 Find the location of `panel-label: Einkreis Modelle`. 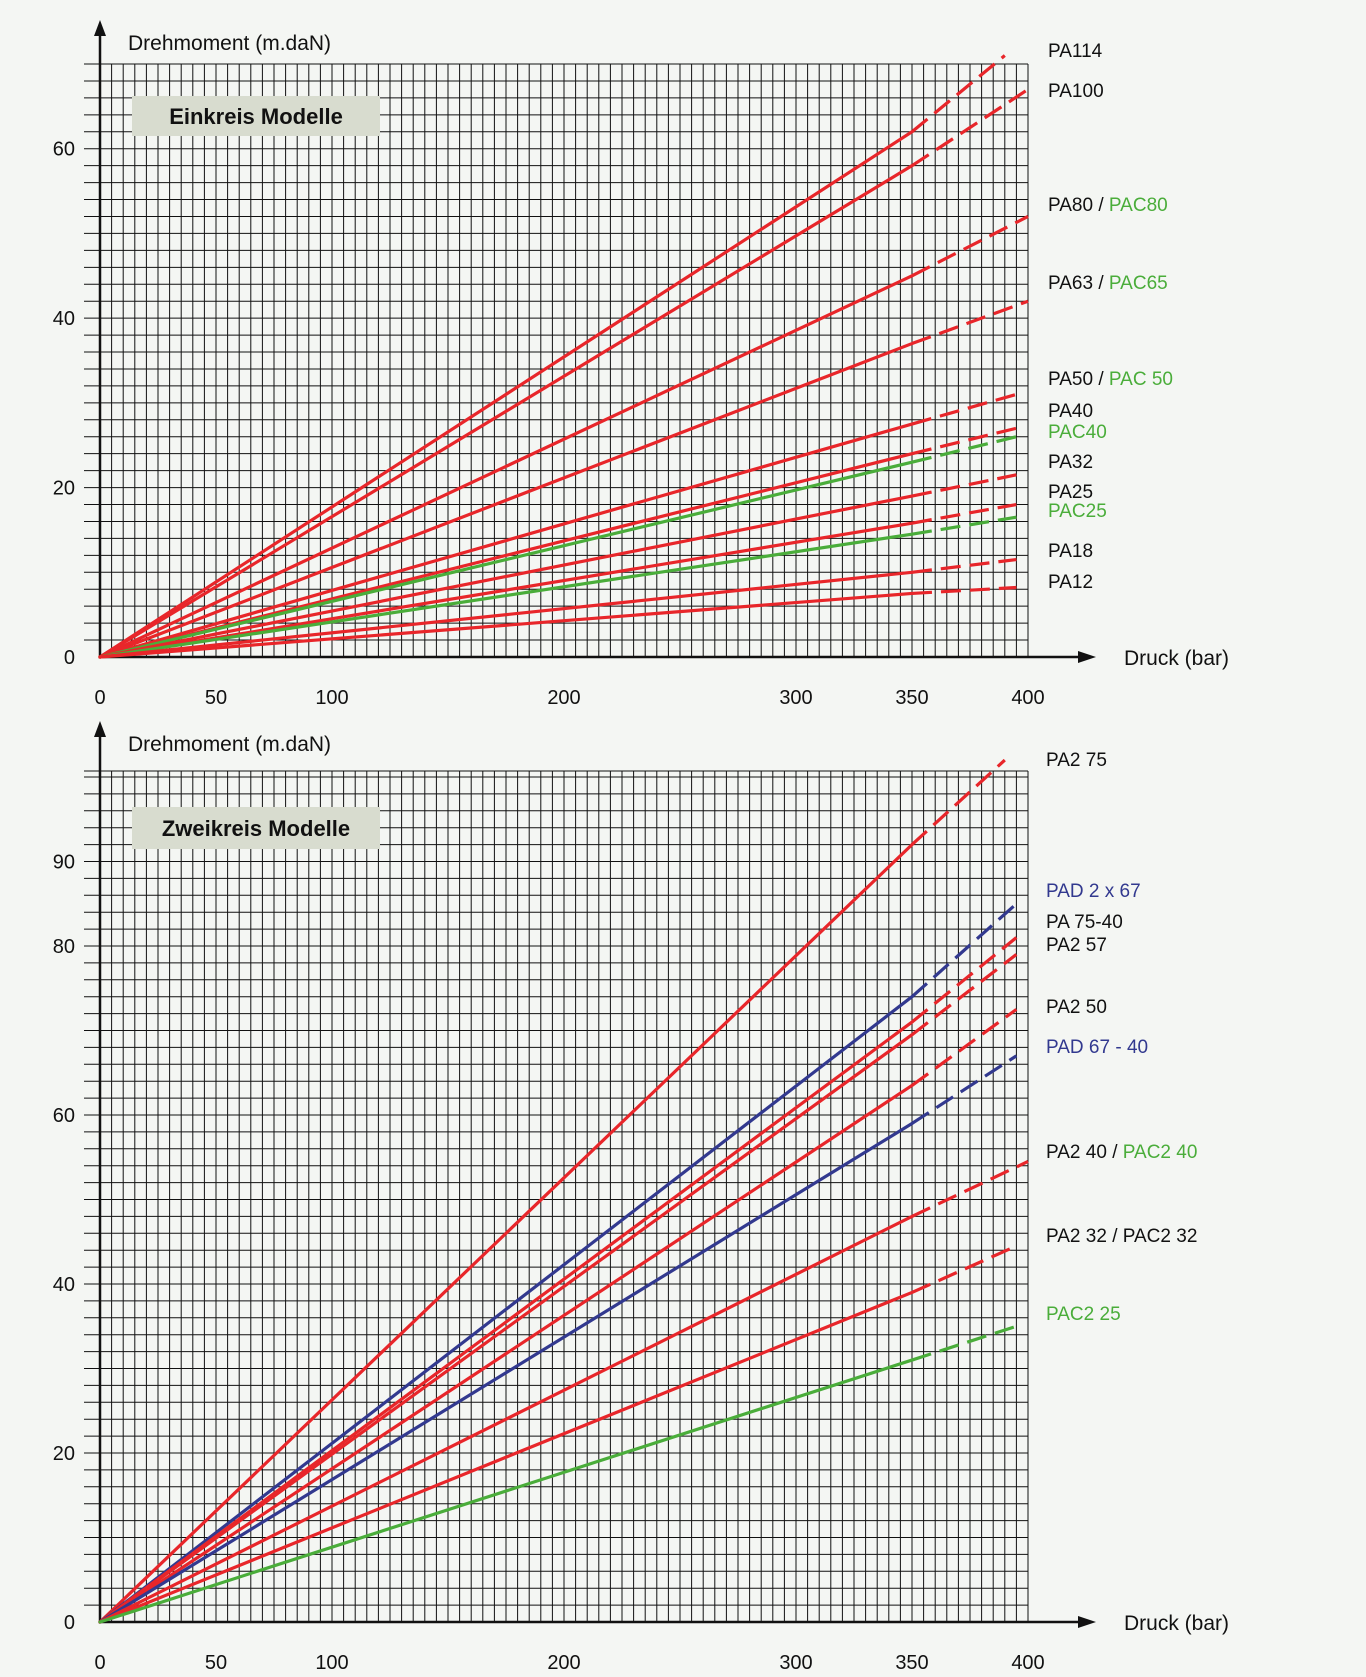

panel-label: Einkreis Modelle is located at coordinates (256, 116).